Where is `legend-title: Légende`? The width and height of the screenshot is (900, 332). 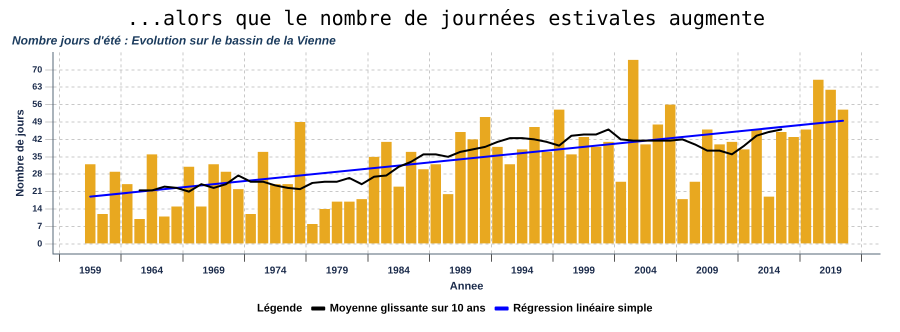 legend-title: Légende is located at coordinates (279, 308).